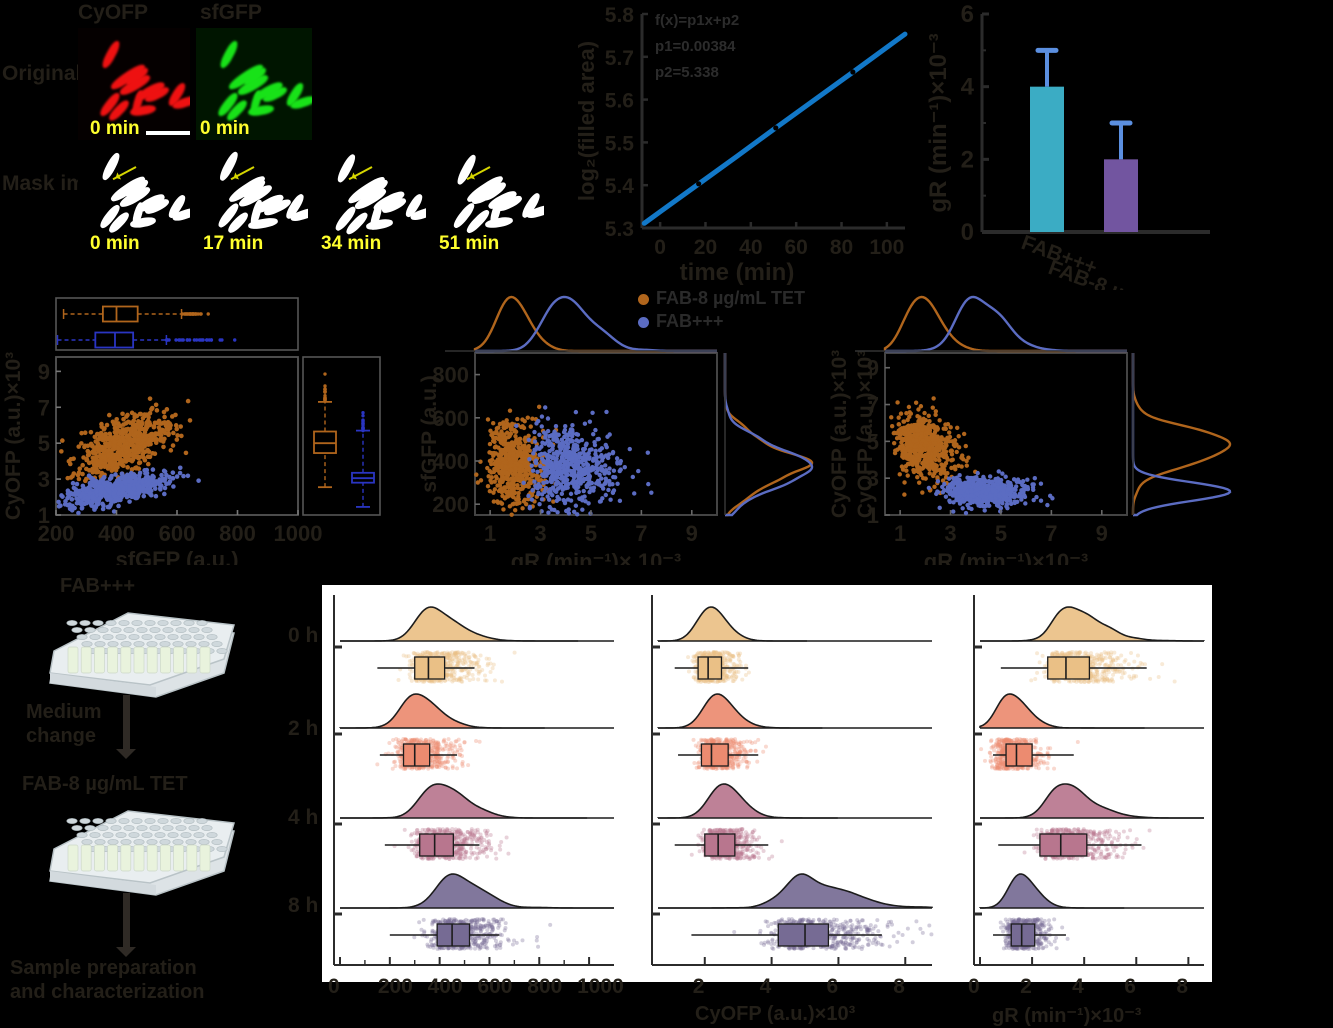 This screenshot has height=1028, width=1333. Describe the element at coordinates (115, 244) in the screenshot. I see `time-label-mask-0: 0 min` at that location.